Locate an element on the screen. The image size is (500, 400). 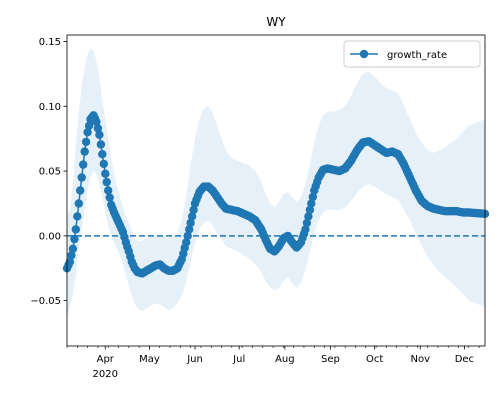
y-tick-label: 0.05 is located at coordinates (50, 172).